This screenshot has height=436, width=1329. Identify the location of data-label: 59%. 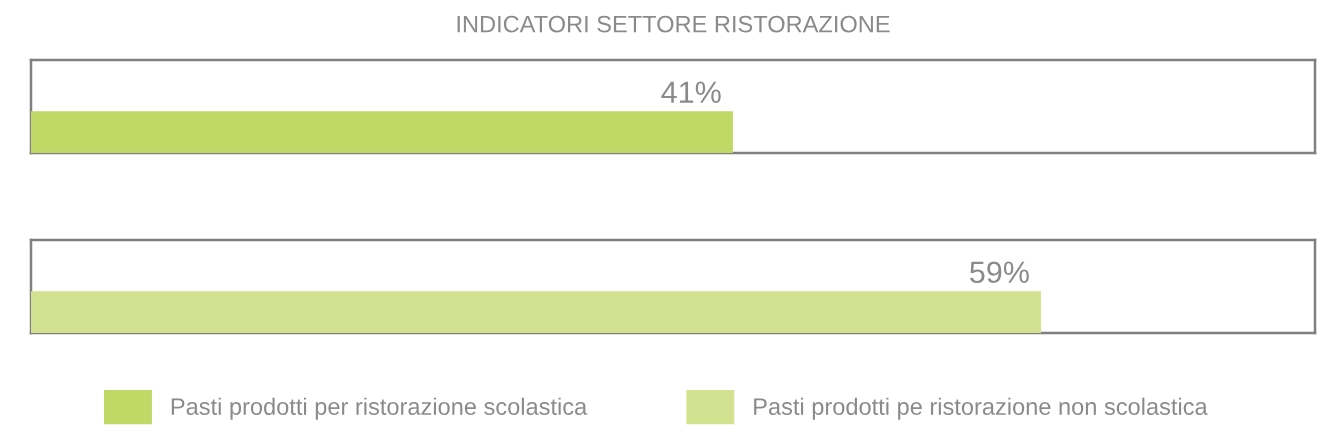
(999, 272).